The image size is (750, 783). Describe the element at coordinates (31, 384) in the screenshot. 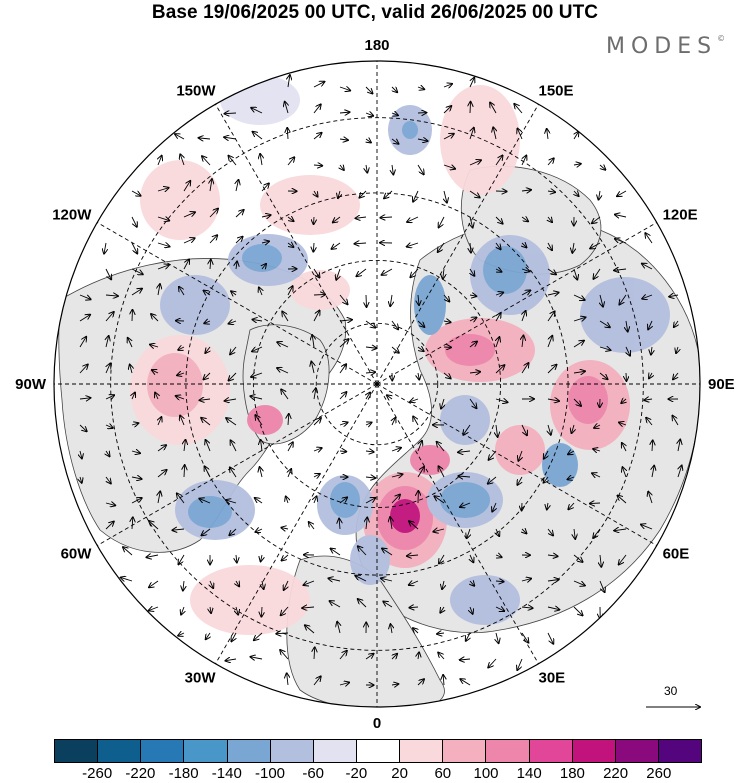

I see `longitude-label: 90W` at that location.